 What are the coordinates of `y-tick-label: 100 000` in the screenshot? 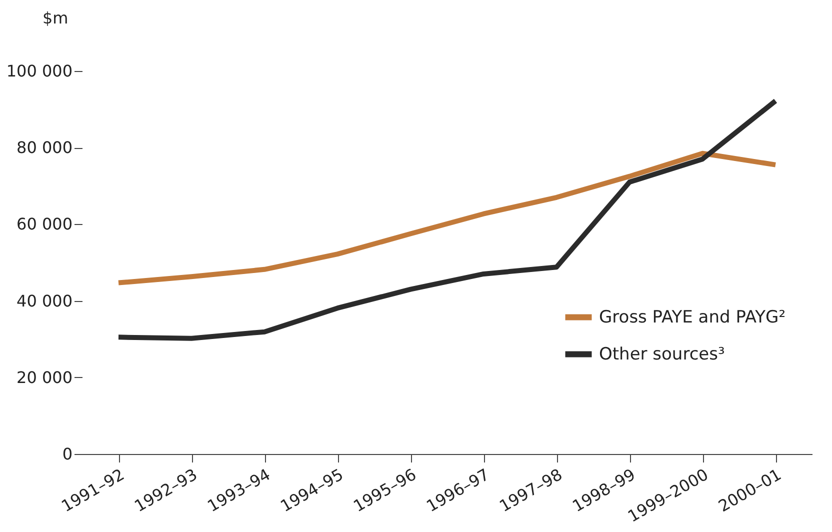 It's located at (39, 71).